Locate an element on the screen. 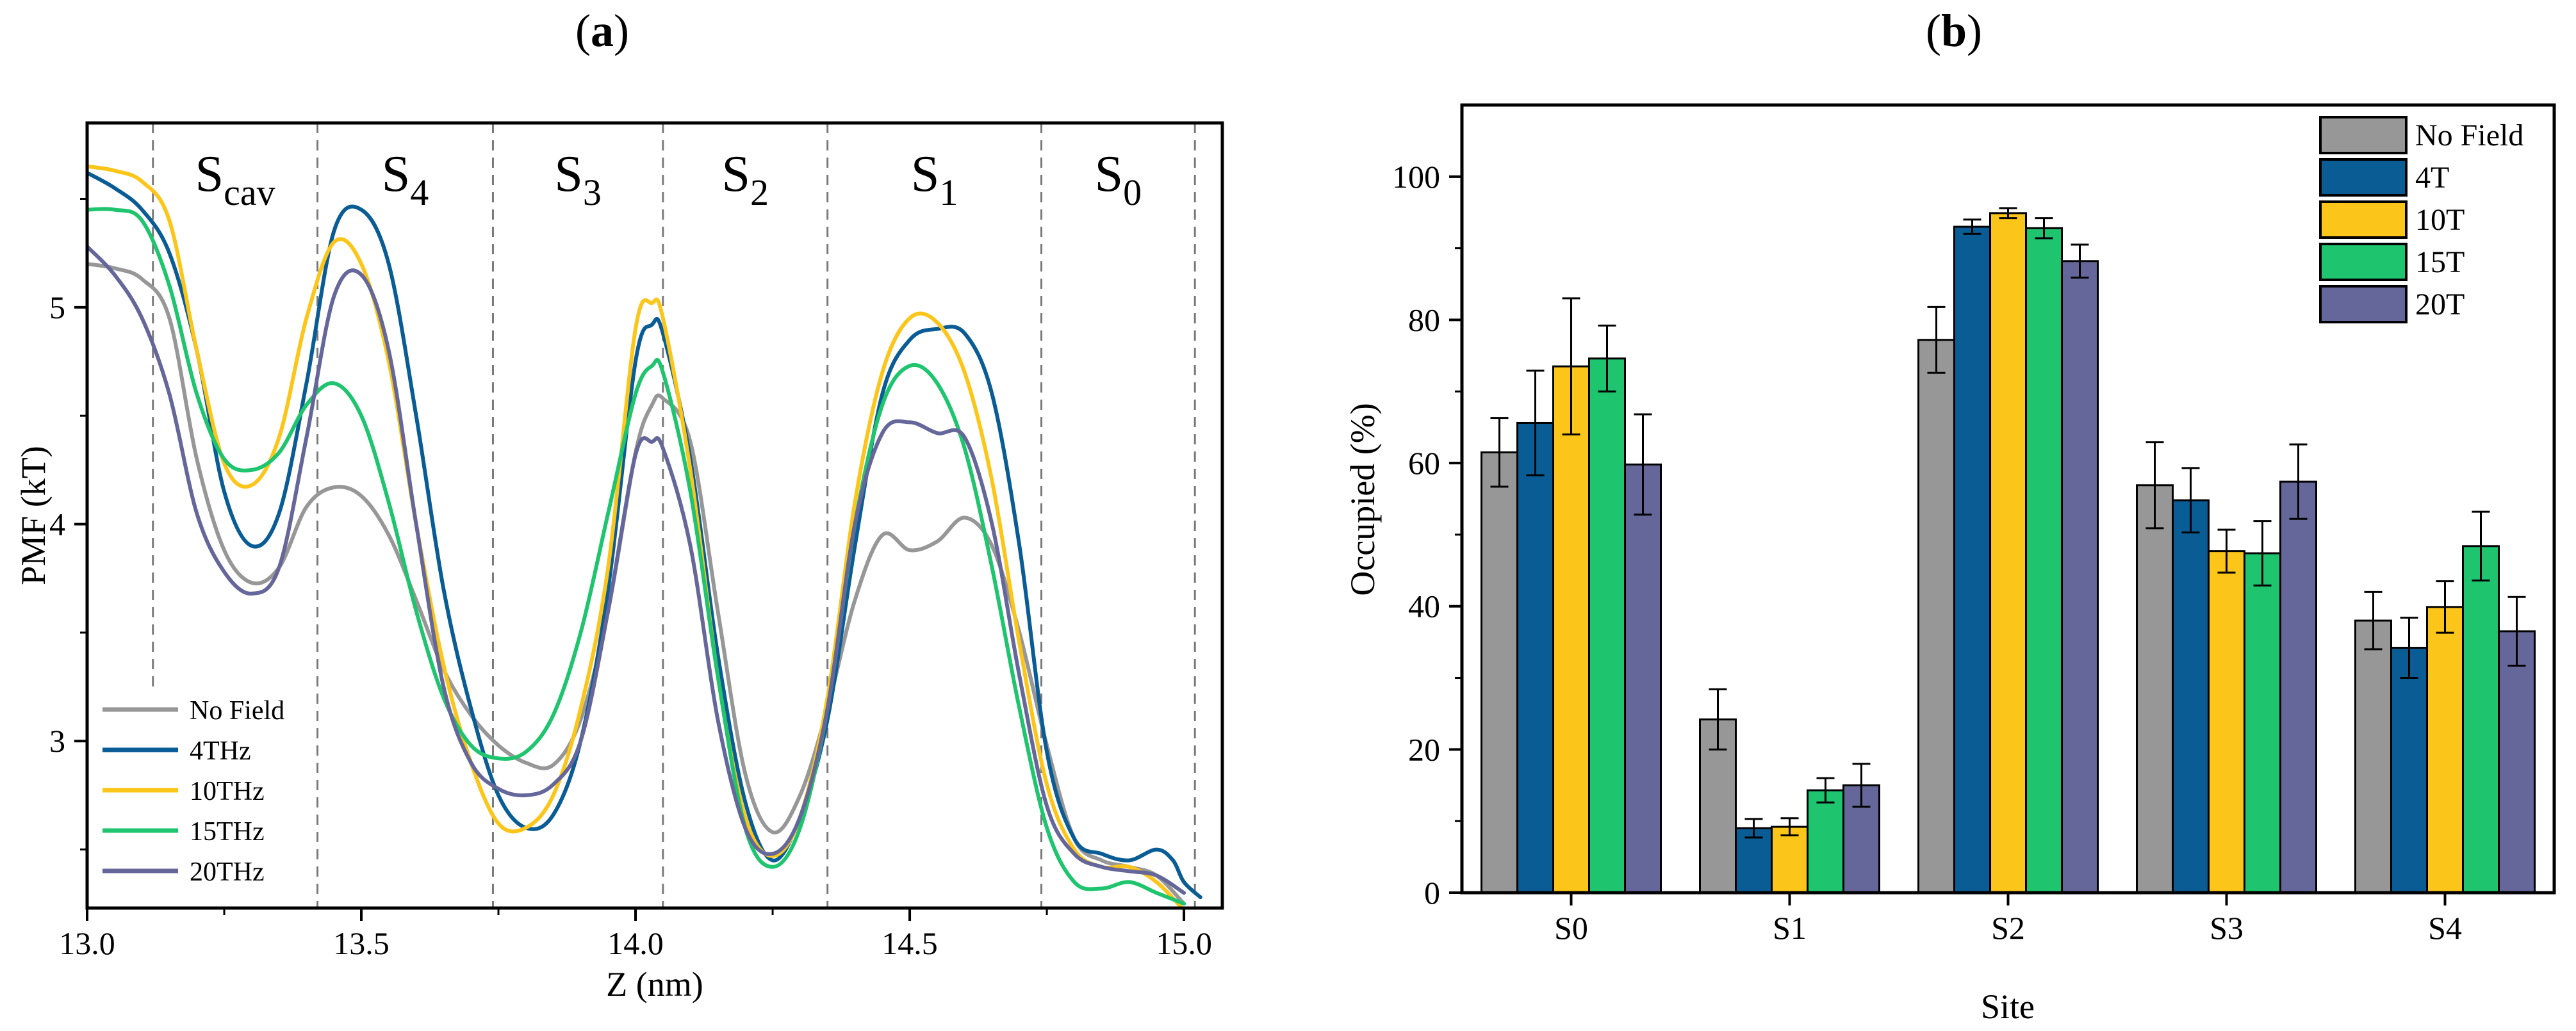 The height and width of the screenshot is (1031, 2576). site-label-subscript: cav is located at coordinates (250, 192).